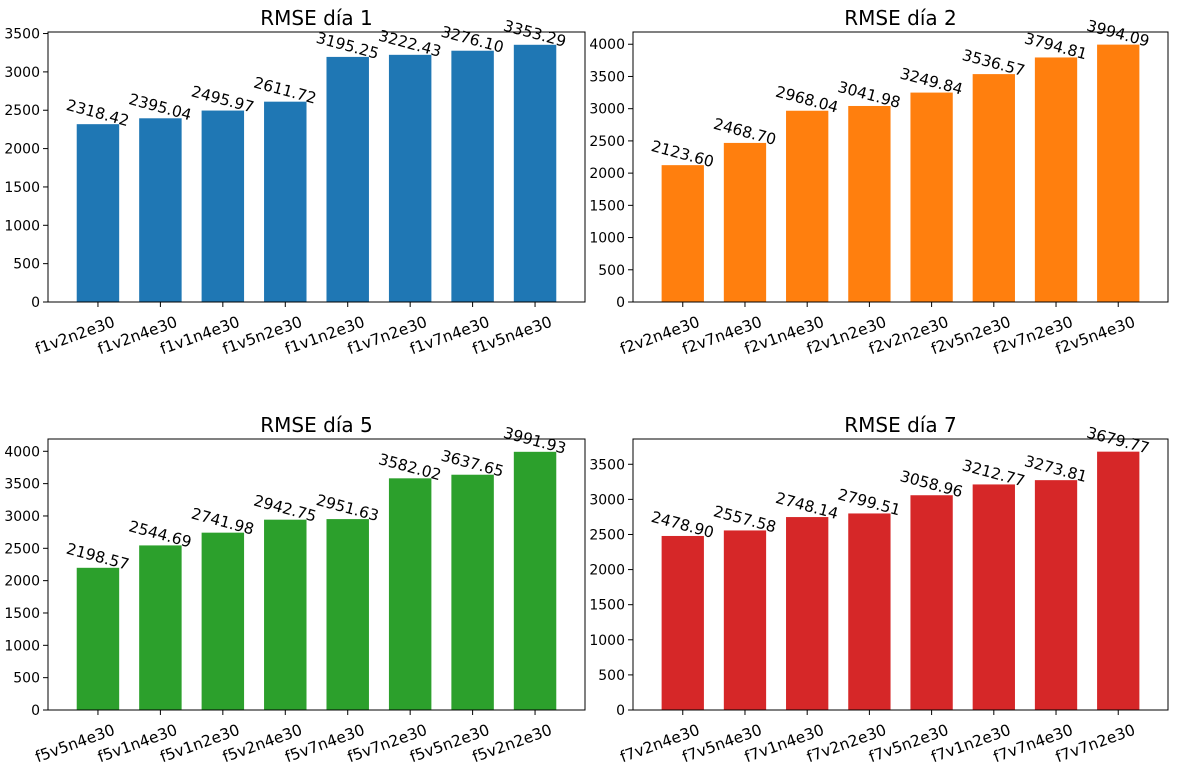  I want to click on chart-title: RMSE día 7, so click(900, 425).